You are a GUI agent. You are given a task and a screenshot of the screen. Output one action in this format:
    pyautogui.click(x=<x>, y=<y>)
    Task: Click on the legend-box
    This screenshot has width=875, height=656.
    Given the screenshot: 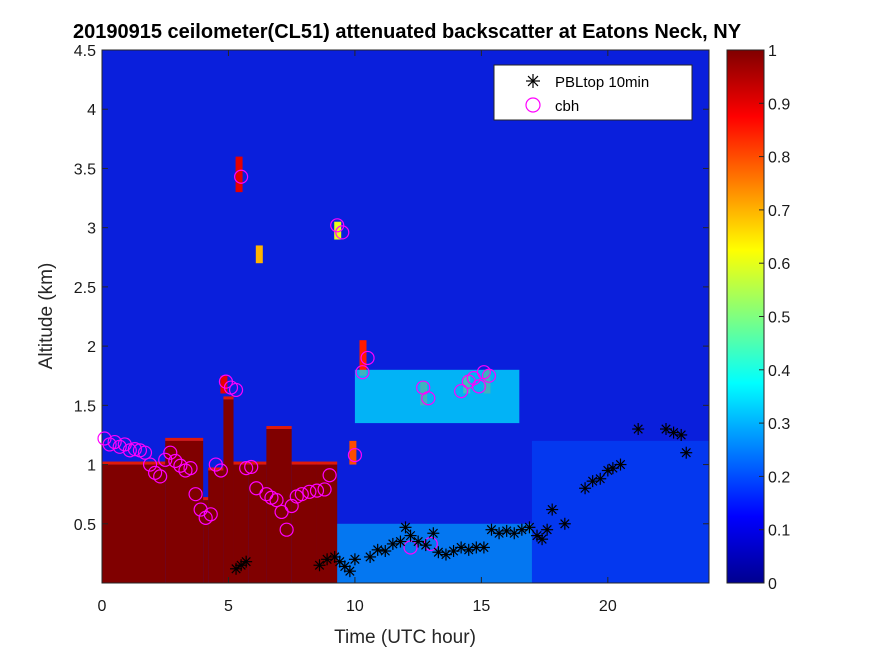 What is the action you would take?
    pyautogui.click(x=593, y=92)
    